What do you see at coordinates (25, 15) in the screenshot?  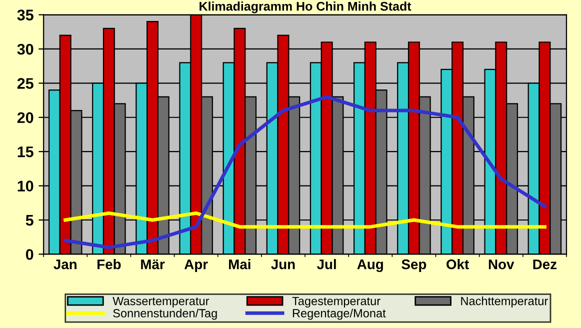 I see `y-tick-label: 35` at bounding box center [25, 15].